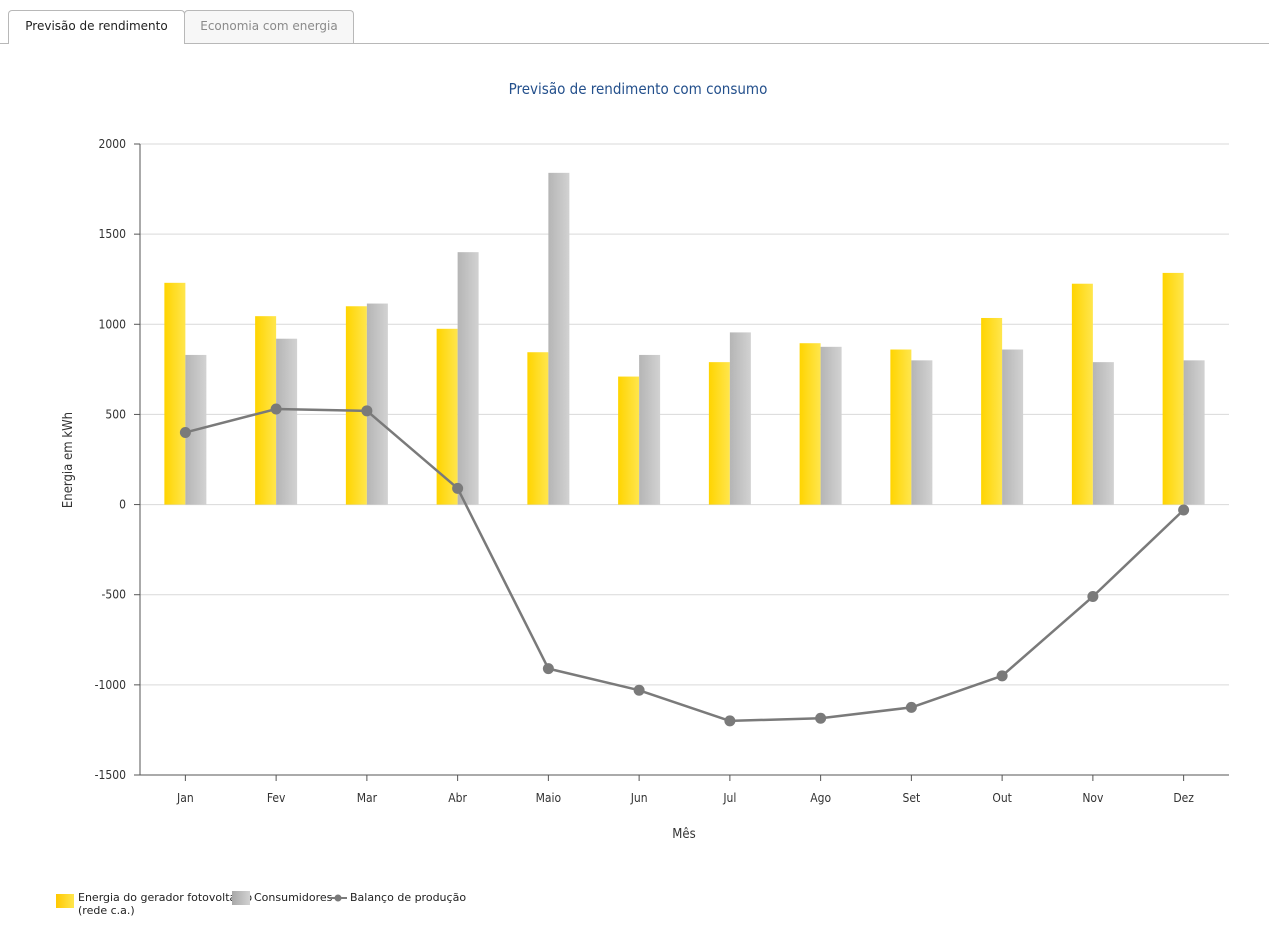  Describe the element at coordinates (114, 595) in the screenshot. I see `y-tick-label: -500` at that location.